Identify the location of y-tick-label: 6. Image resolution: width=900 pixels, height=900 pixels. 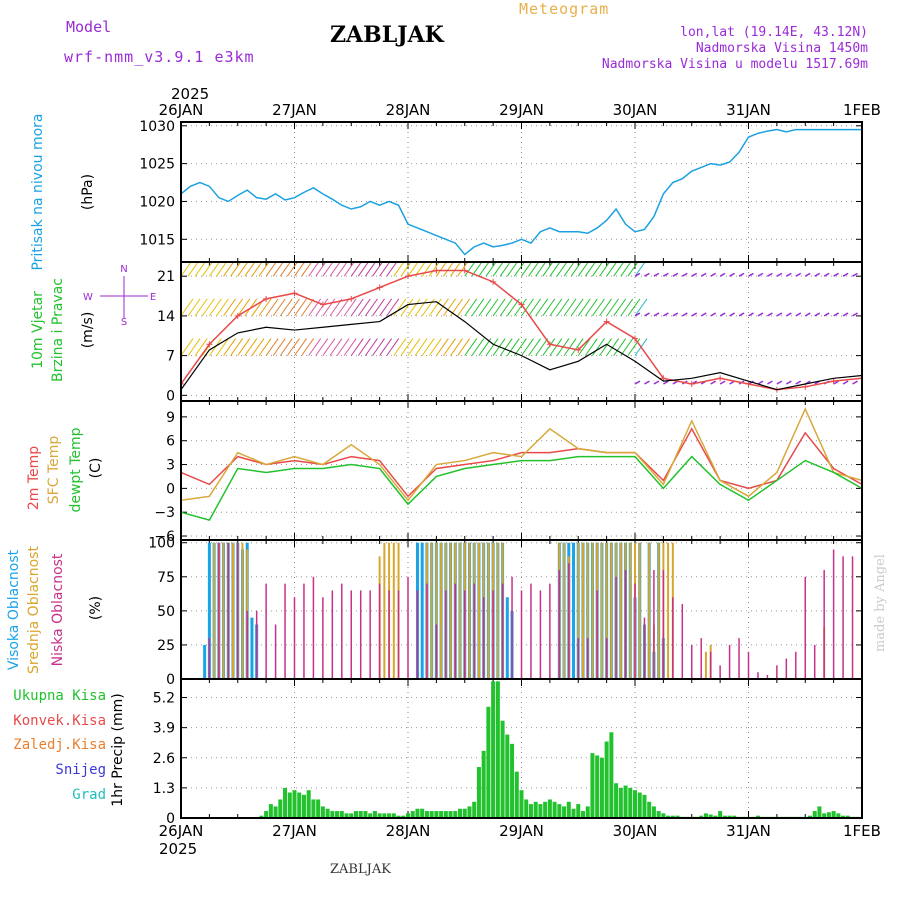
(170, 442).